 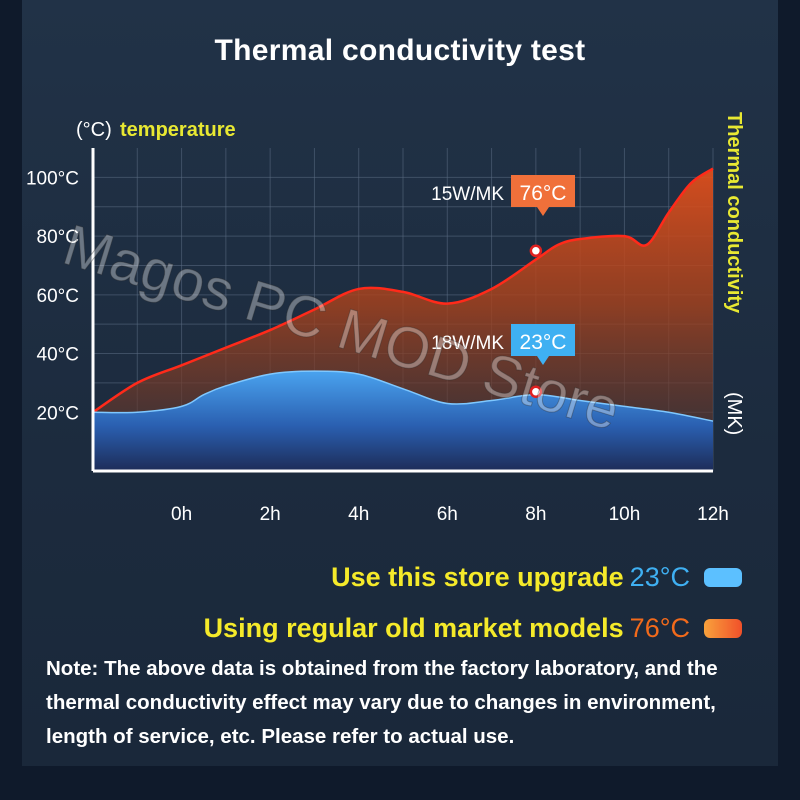 What do you see at coordinates (467, 343) in the screenshot?
I see `annotation-label: 18W/MK` at bounding box center [467, 343].